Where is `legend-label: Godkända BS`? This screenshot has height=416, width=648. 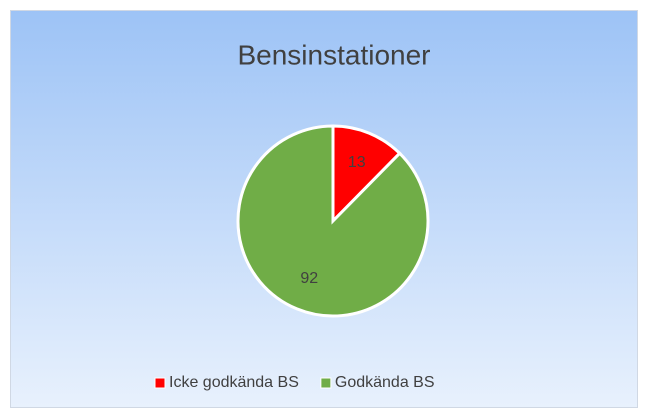
legend-label: Godkända BS is located at coordinates (385, 382).